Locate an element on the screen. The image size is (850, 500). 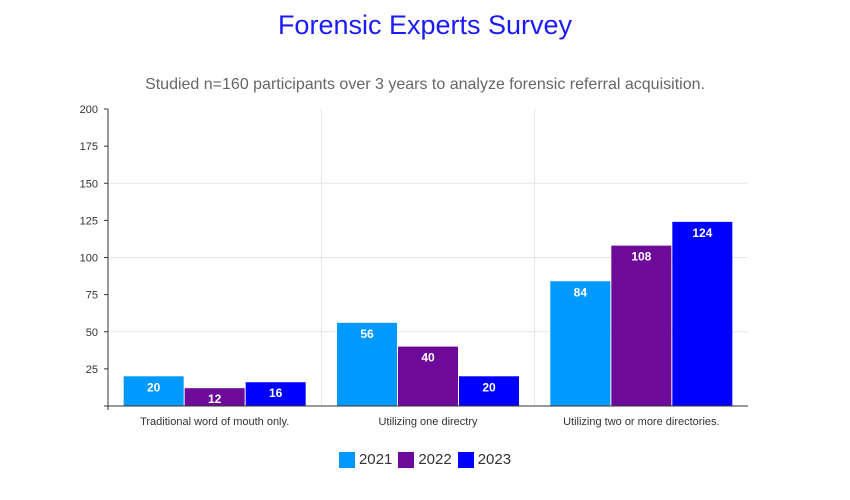
x-tick-label: Traditional word of mouth only. is located at coordinates (214, 422).